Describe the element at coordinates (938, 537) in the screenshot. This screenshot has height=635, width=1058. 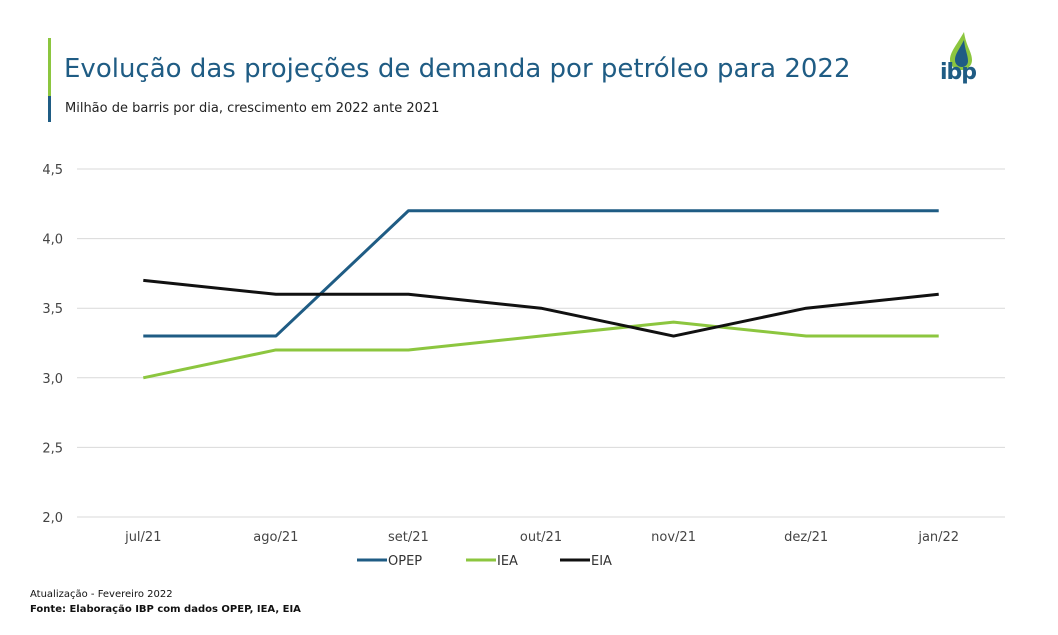
I see `x-tick-label: jan/22` at that location.